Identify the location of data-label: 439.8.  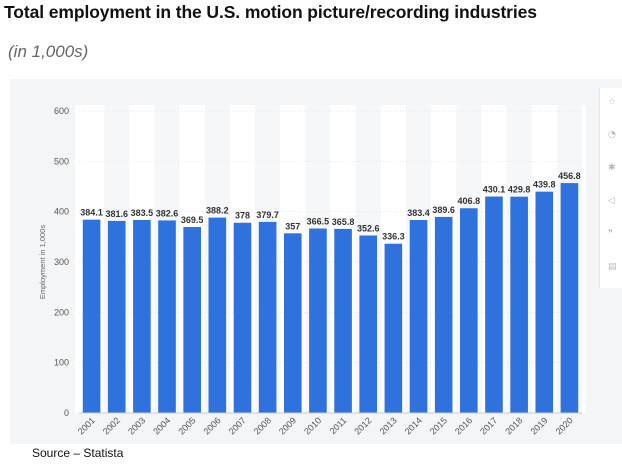
(544, 185).